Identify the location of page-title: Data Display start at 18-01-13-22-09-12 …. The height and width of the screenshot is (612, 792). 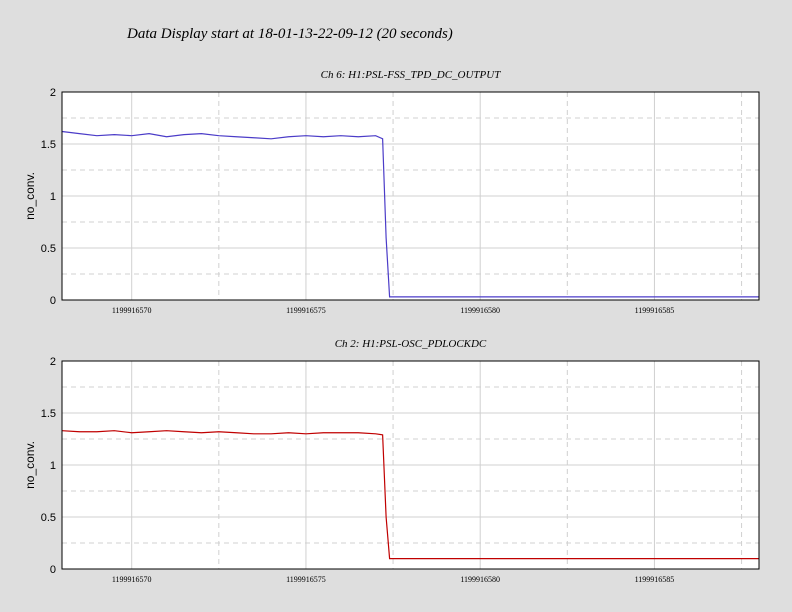
(289, 34).